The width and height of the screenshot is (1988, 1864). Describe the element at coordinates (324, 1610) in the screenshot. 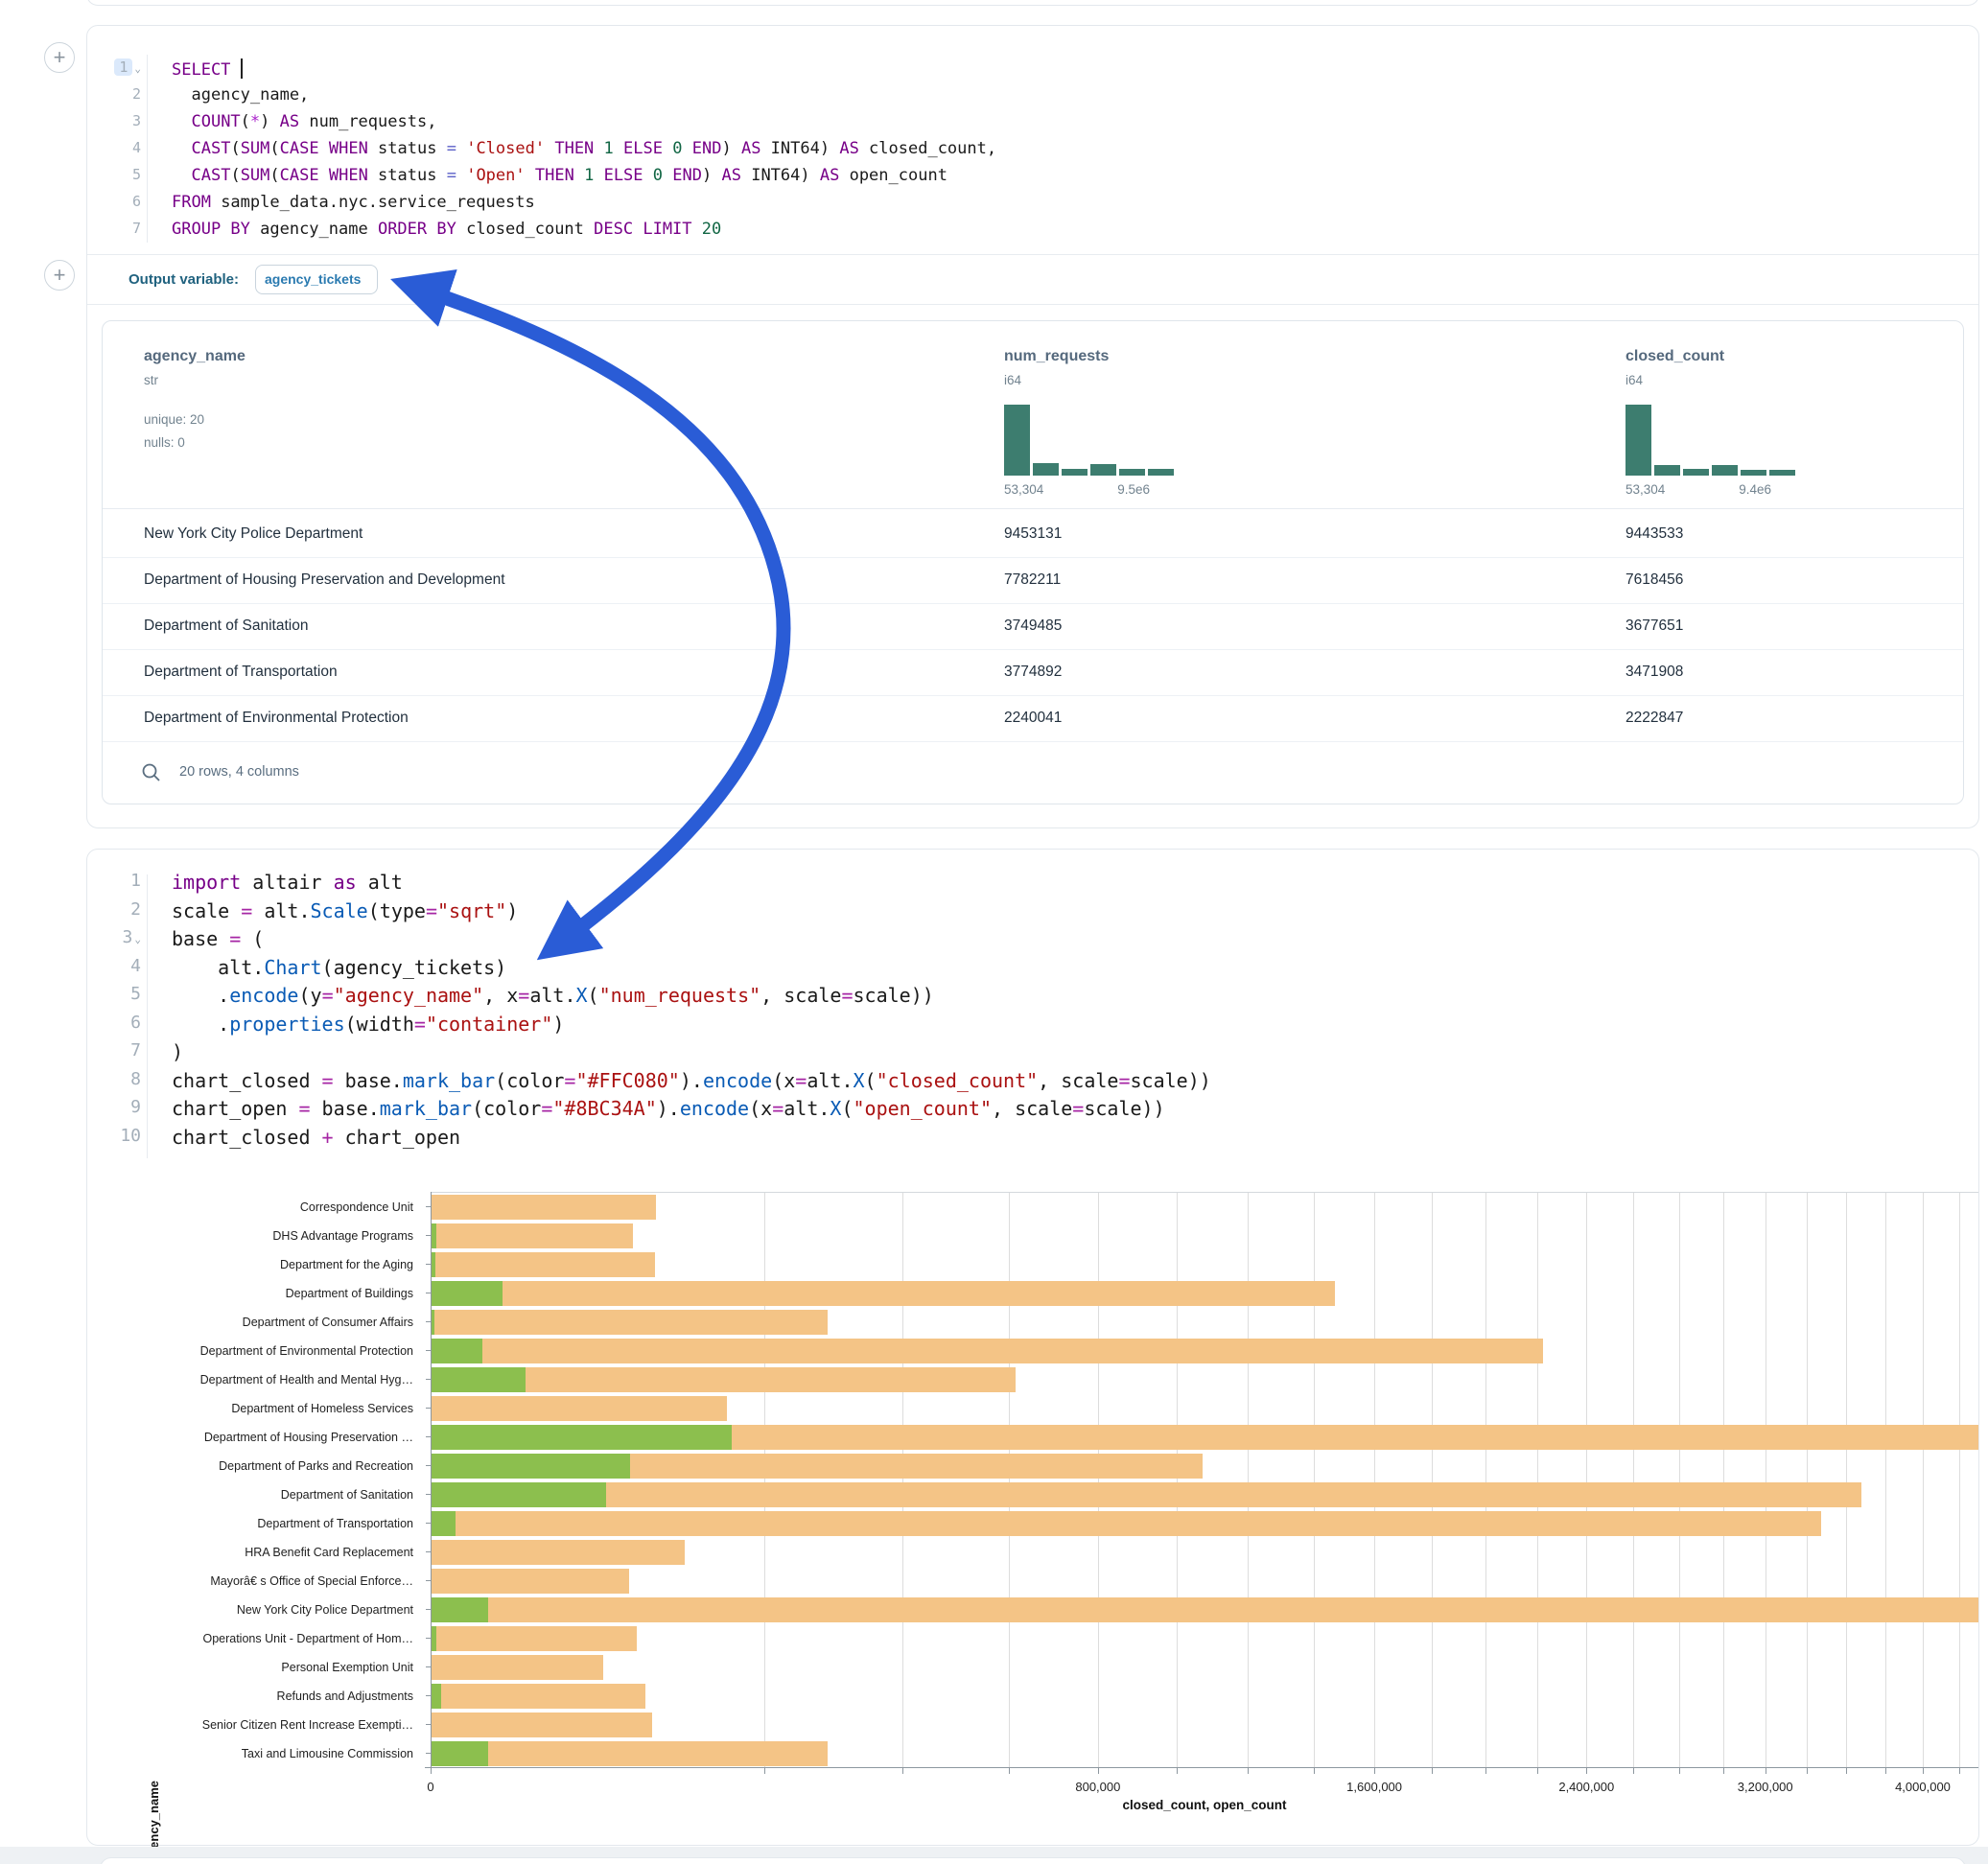

I see `y-axis-label: New York City Police Department` at that location.